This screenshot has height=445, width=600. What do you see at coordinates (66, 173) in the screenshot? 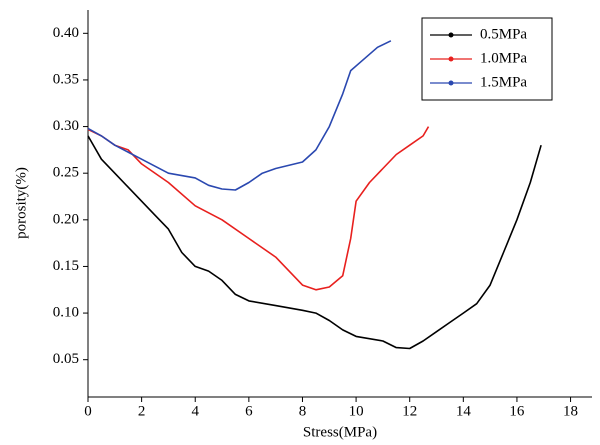
I see `y-tick-label: 0.25` at bounding box center [66, 173].